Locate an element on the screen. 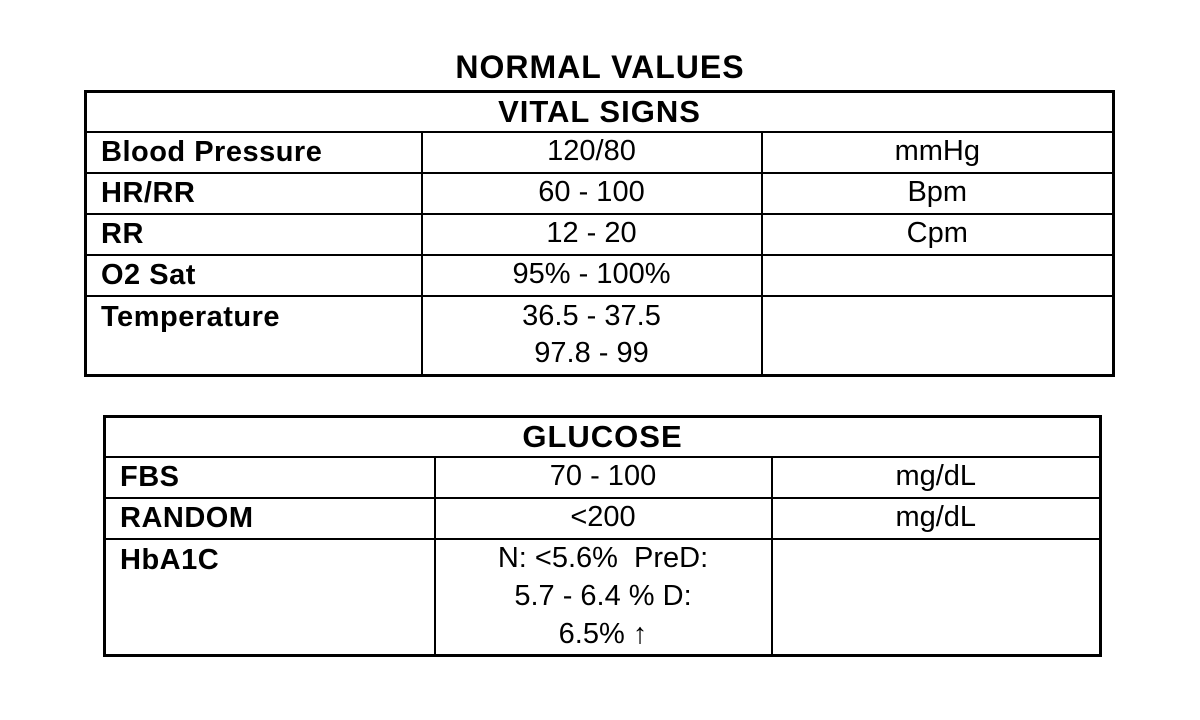  row-unit: mmHg is located at coordinates (937, 152).